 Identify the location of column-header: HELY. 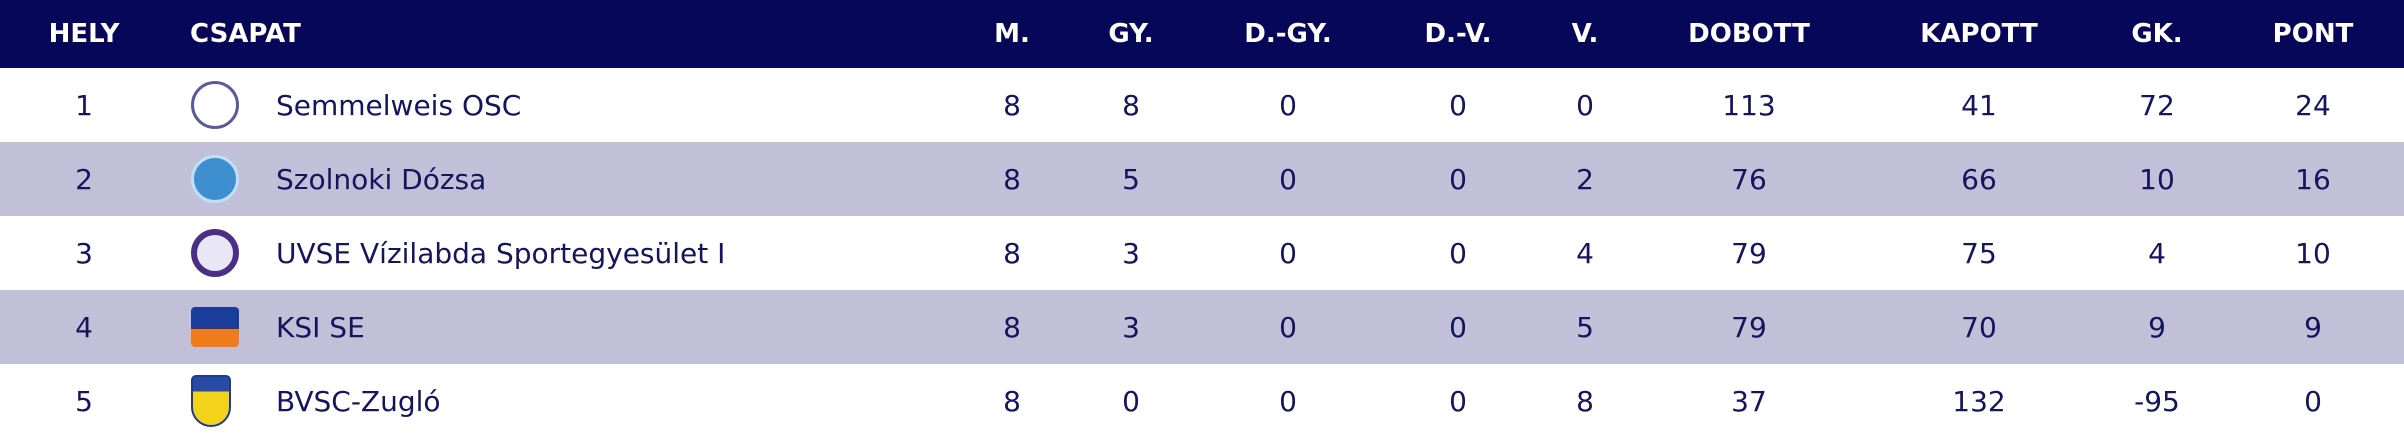
(84, 34).